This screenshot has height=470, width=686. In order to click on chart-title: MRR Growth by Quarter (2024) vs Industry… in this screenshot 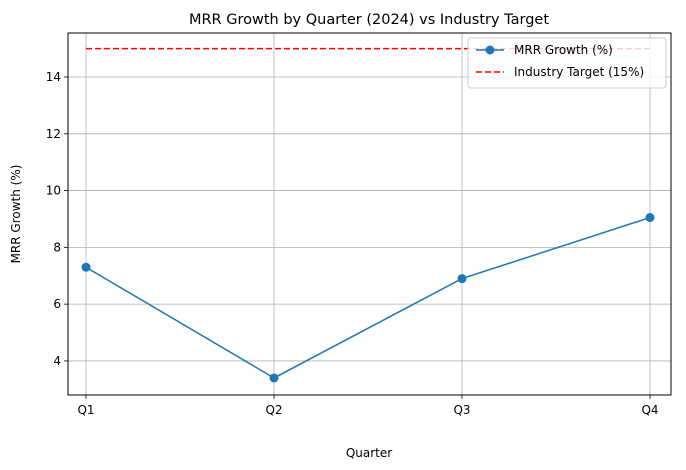, I will do `click(369, 20)`.